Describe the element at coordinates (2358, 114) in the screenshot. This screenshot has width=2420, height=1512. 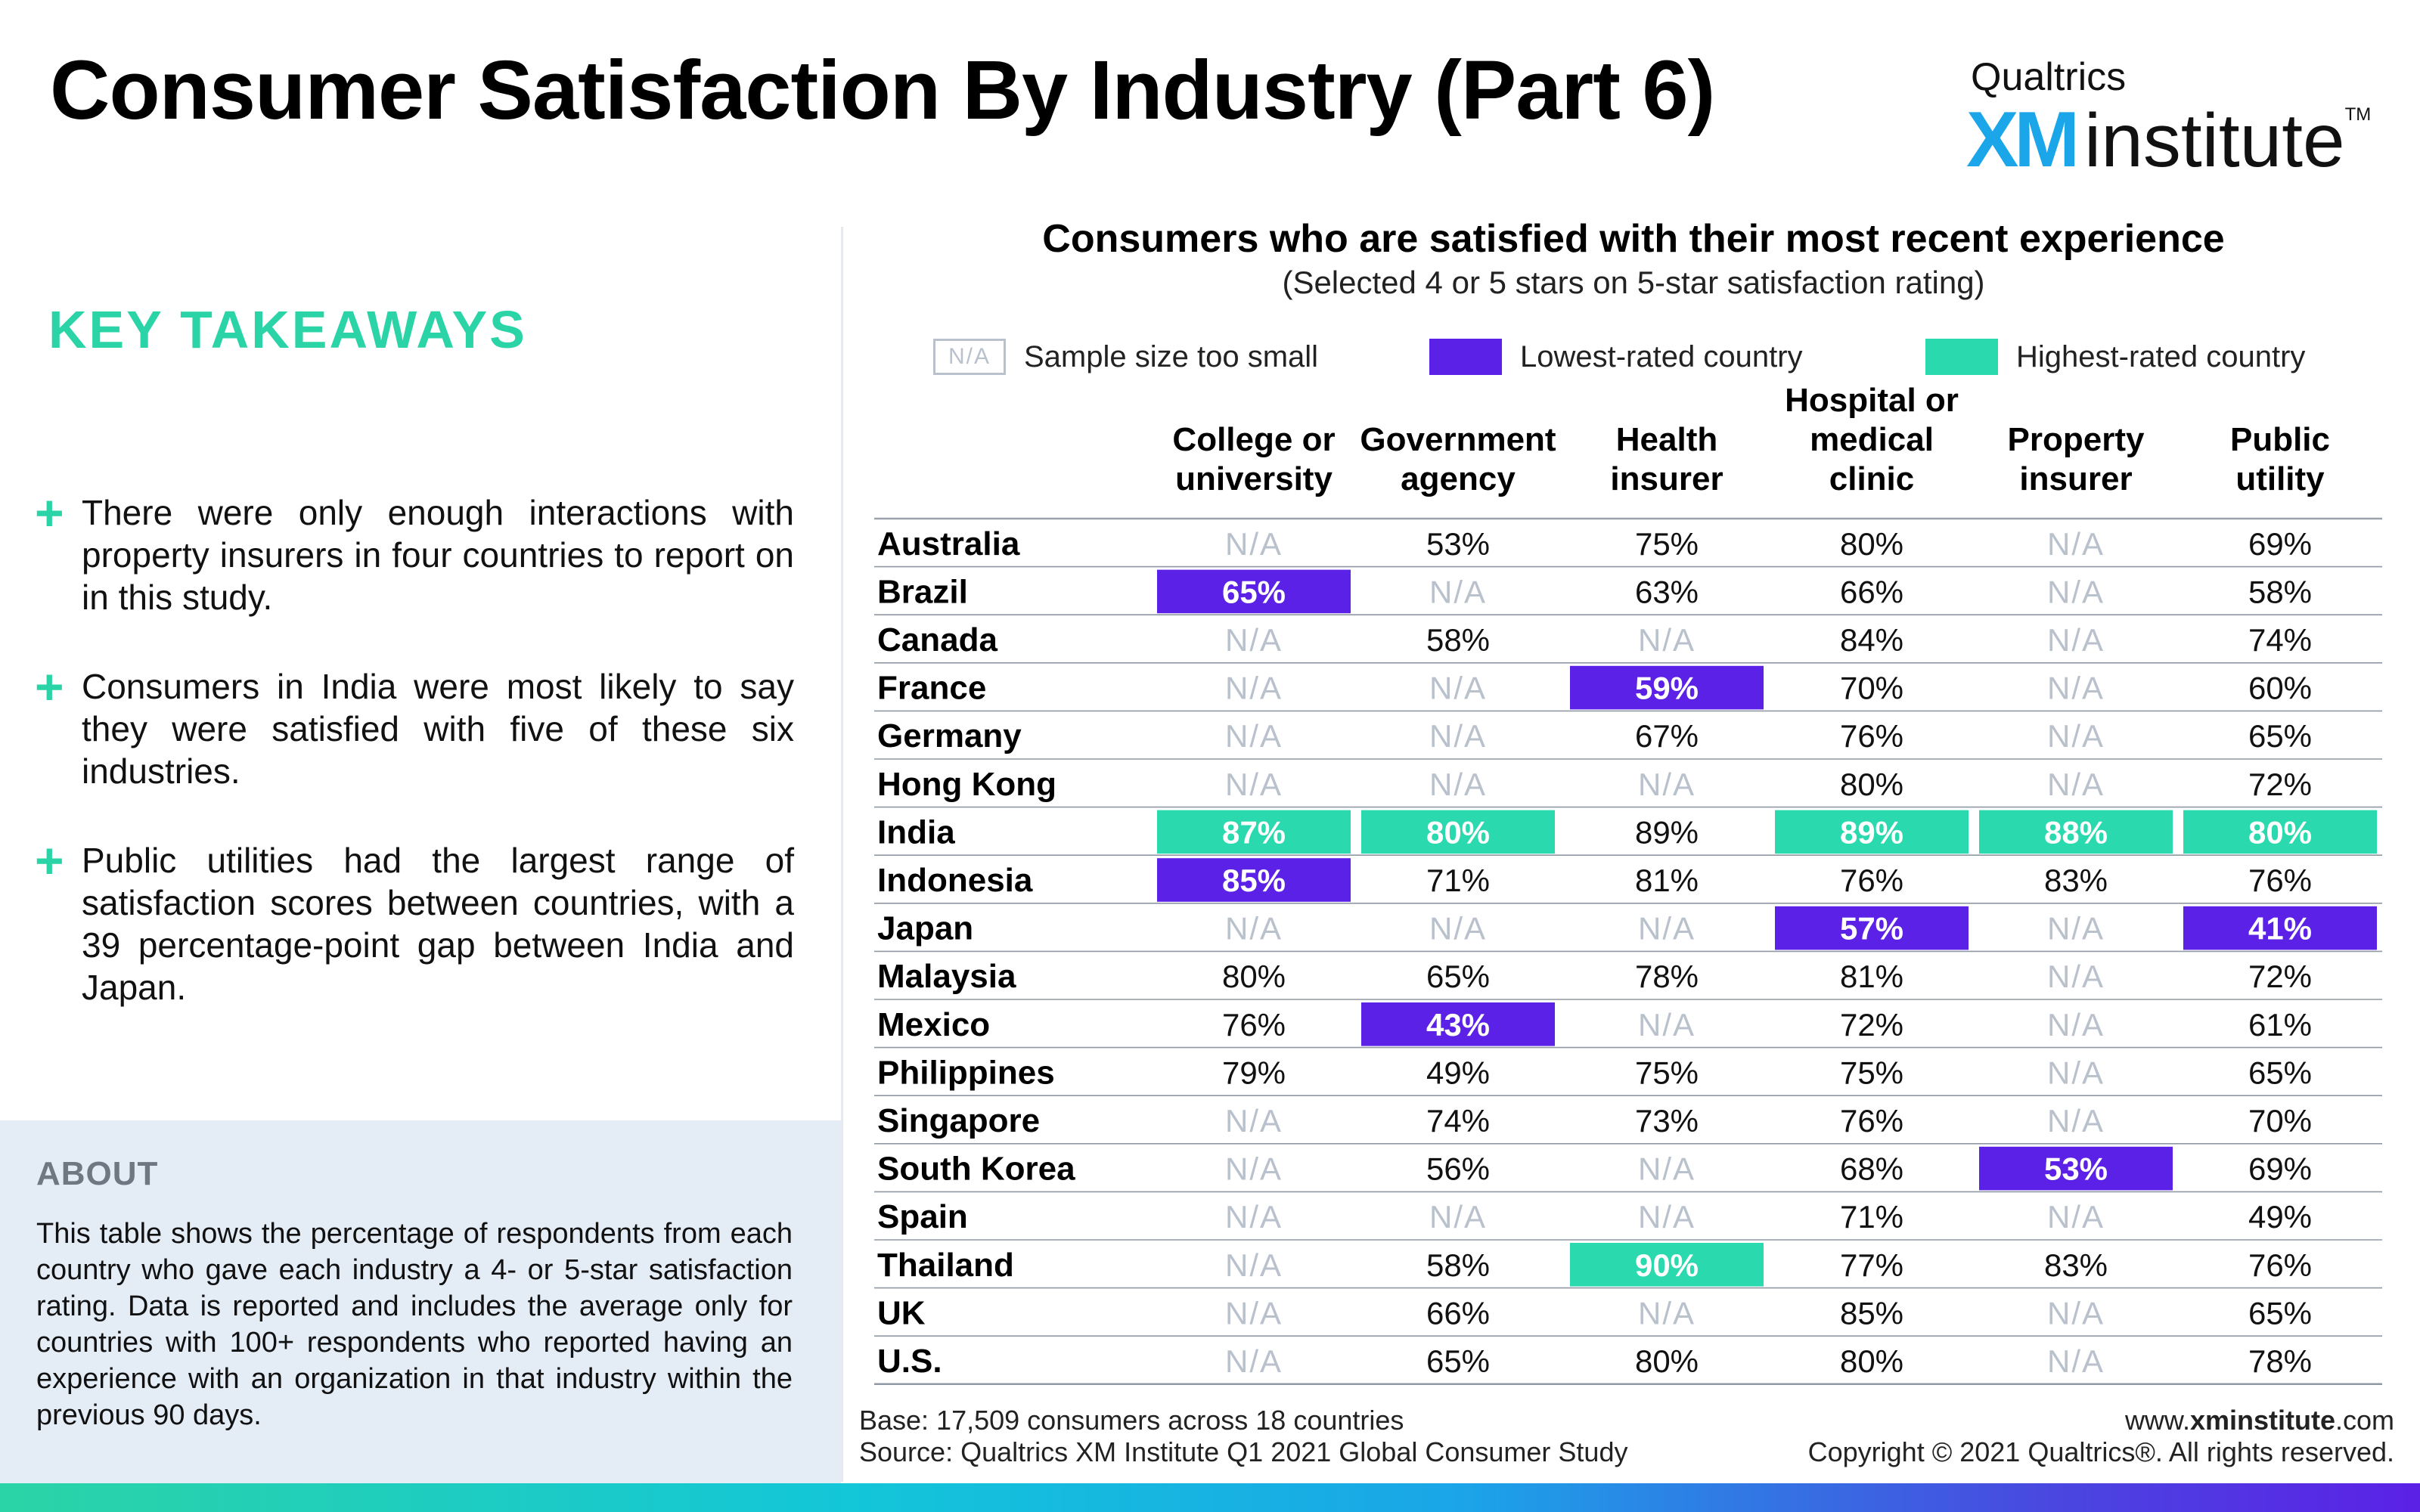
I see `logo-tm-mark: TM` at that location.